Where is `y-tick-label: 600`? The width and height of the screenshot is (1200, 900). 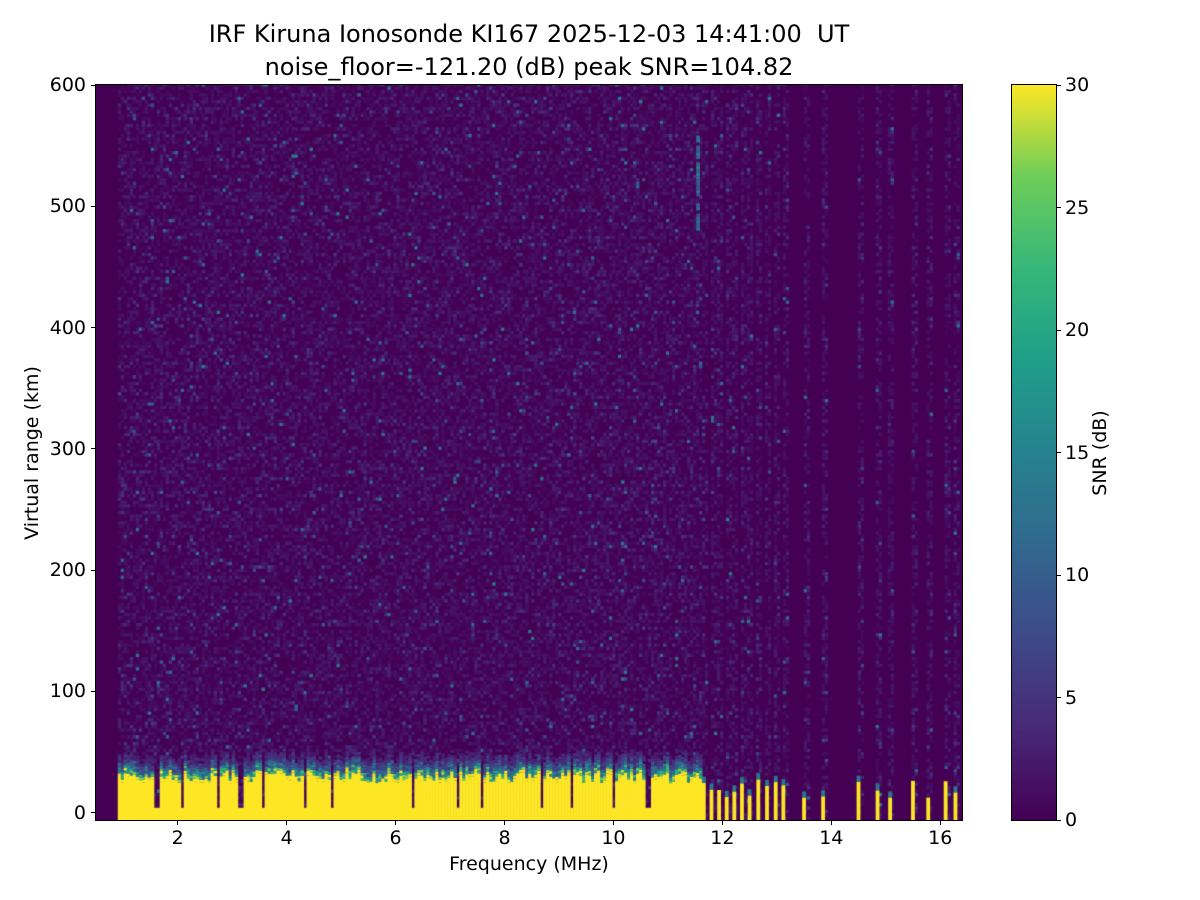
y-tick-label: 600 is located at coordinates (67, 85).